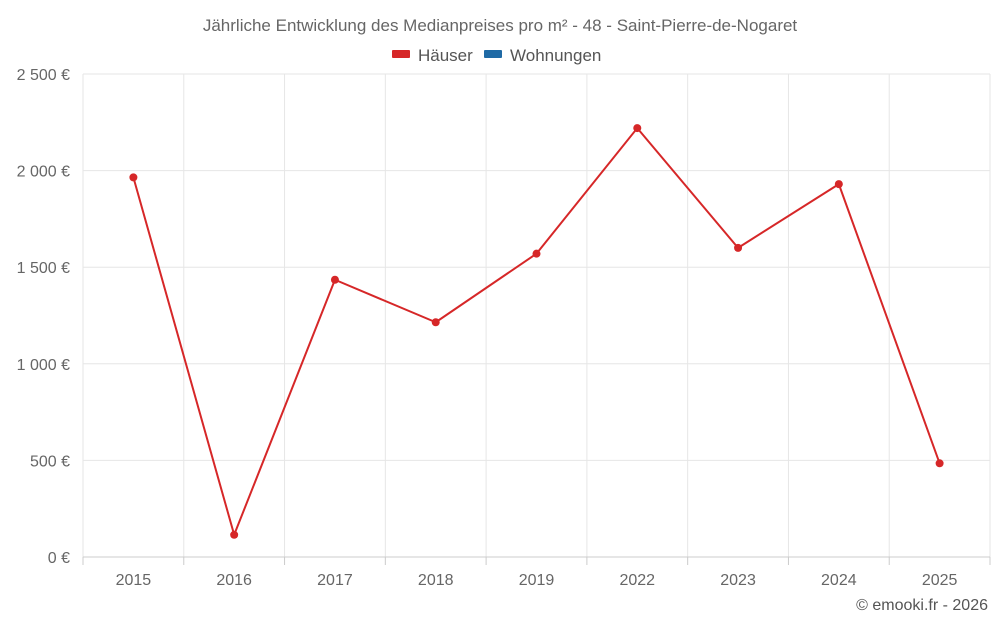 The image size is (1000, 630). Describe the element at coordinates (940, 580) in the screenshot. I see `x-tick-label: 2025` at that location.